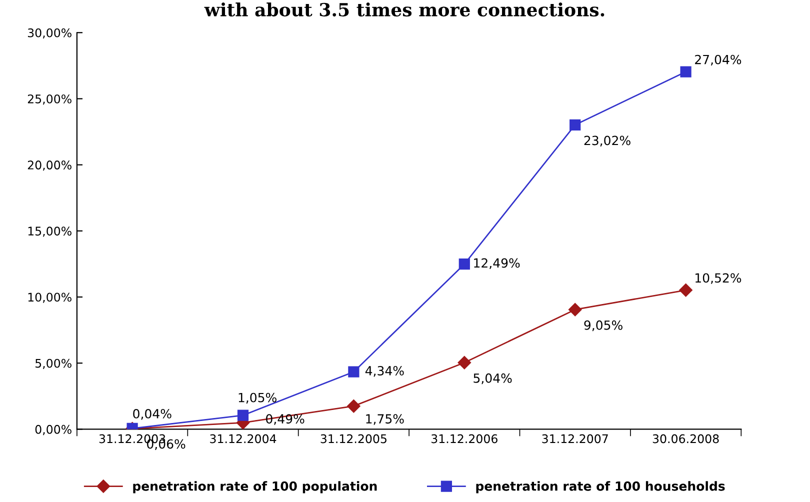  What do you see at coordinates (243, 439) in the screenshot?
I see `x-tick-label: 31.12.2004` at bounding box center [243, 439].